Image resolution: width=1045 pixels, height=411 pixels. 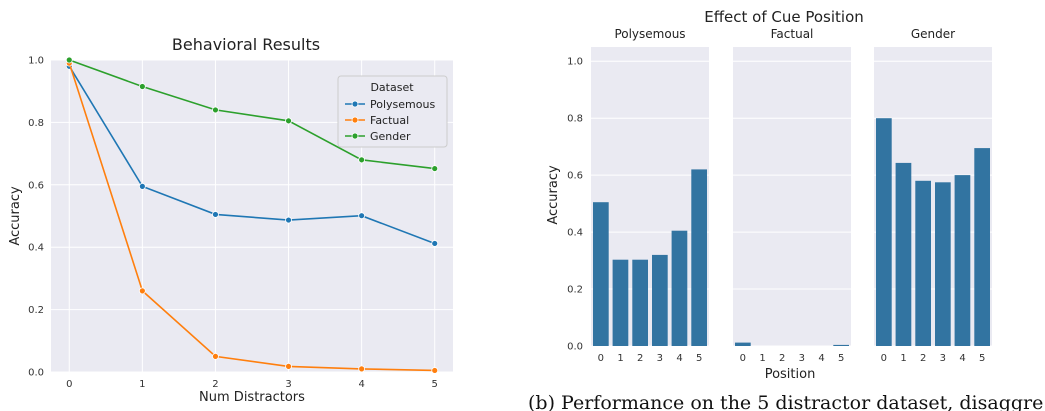 I want to click on facet-factual: Factual 0 1 2 3 4 5, so click(x=792, y=195).